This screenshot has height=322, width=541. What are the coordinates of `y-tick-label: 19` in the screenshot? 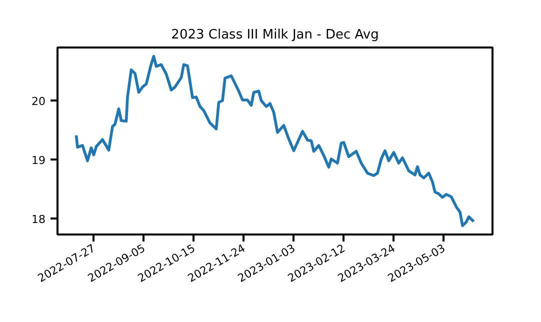 It's located at (39, 161).